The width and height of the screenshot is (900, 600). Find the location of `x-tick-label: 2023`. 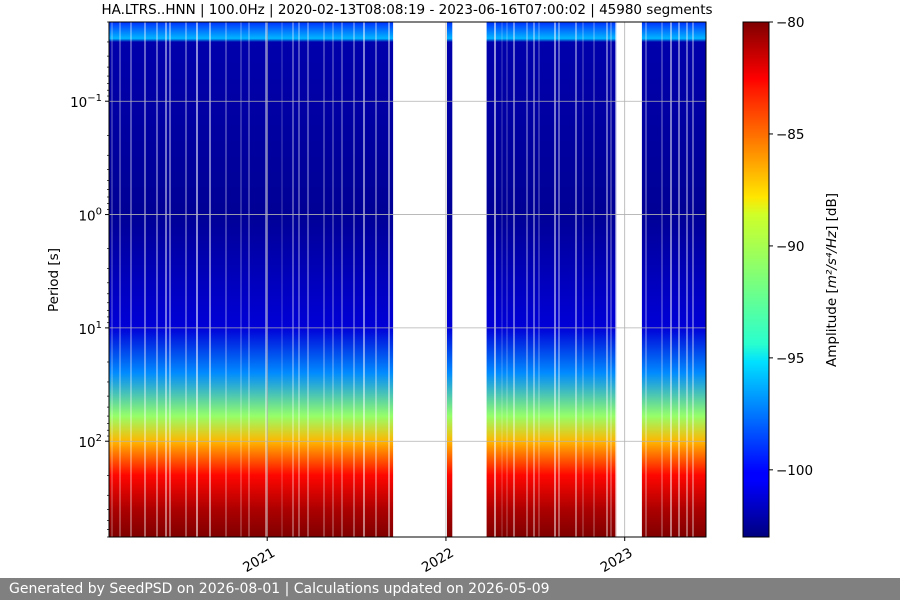

x-tick-label: 2023 is located at coordinates (617, 560).